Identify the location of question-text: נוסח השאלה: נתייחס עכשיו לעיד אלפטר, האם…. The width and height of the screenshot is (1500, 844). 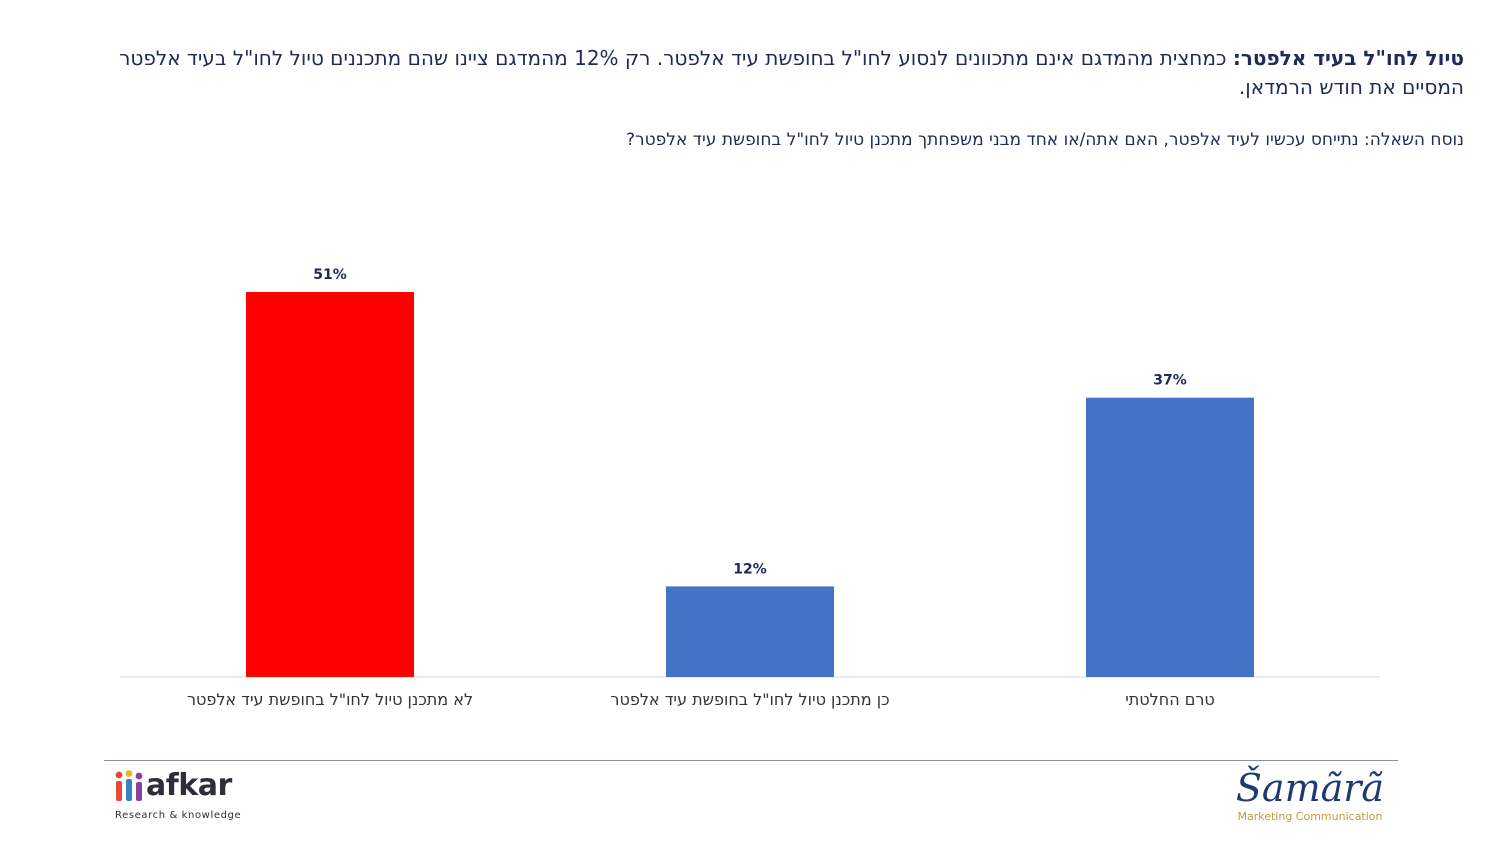
(1045, 140).